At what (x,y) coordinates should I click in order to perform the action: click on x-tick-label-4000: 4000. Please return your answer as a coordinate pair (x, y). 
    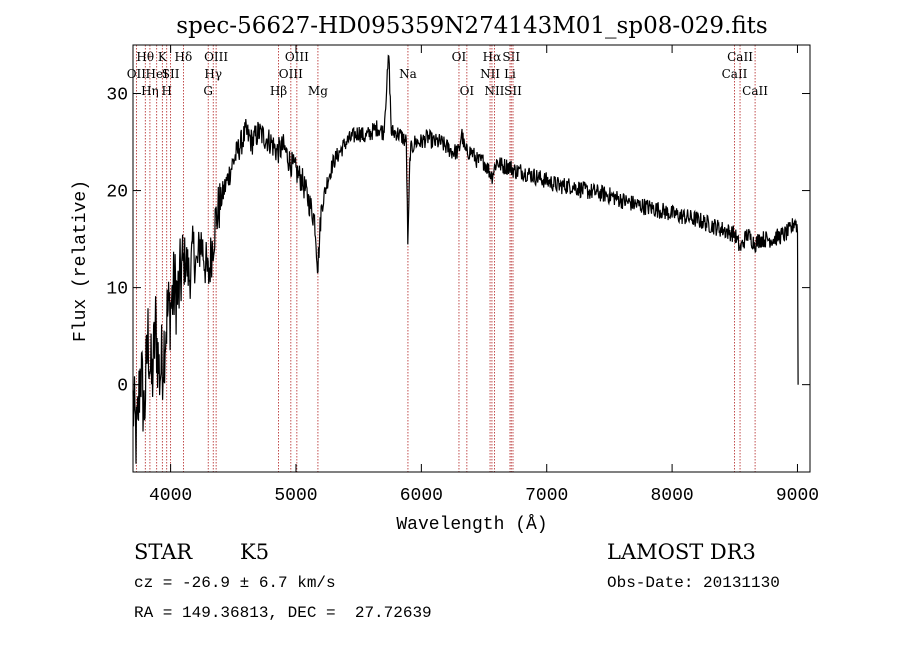
    Looking at the image, I should click on (170, 496).